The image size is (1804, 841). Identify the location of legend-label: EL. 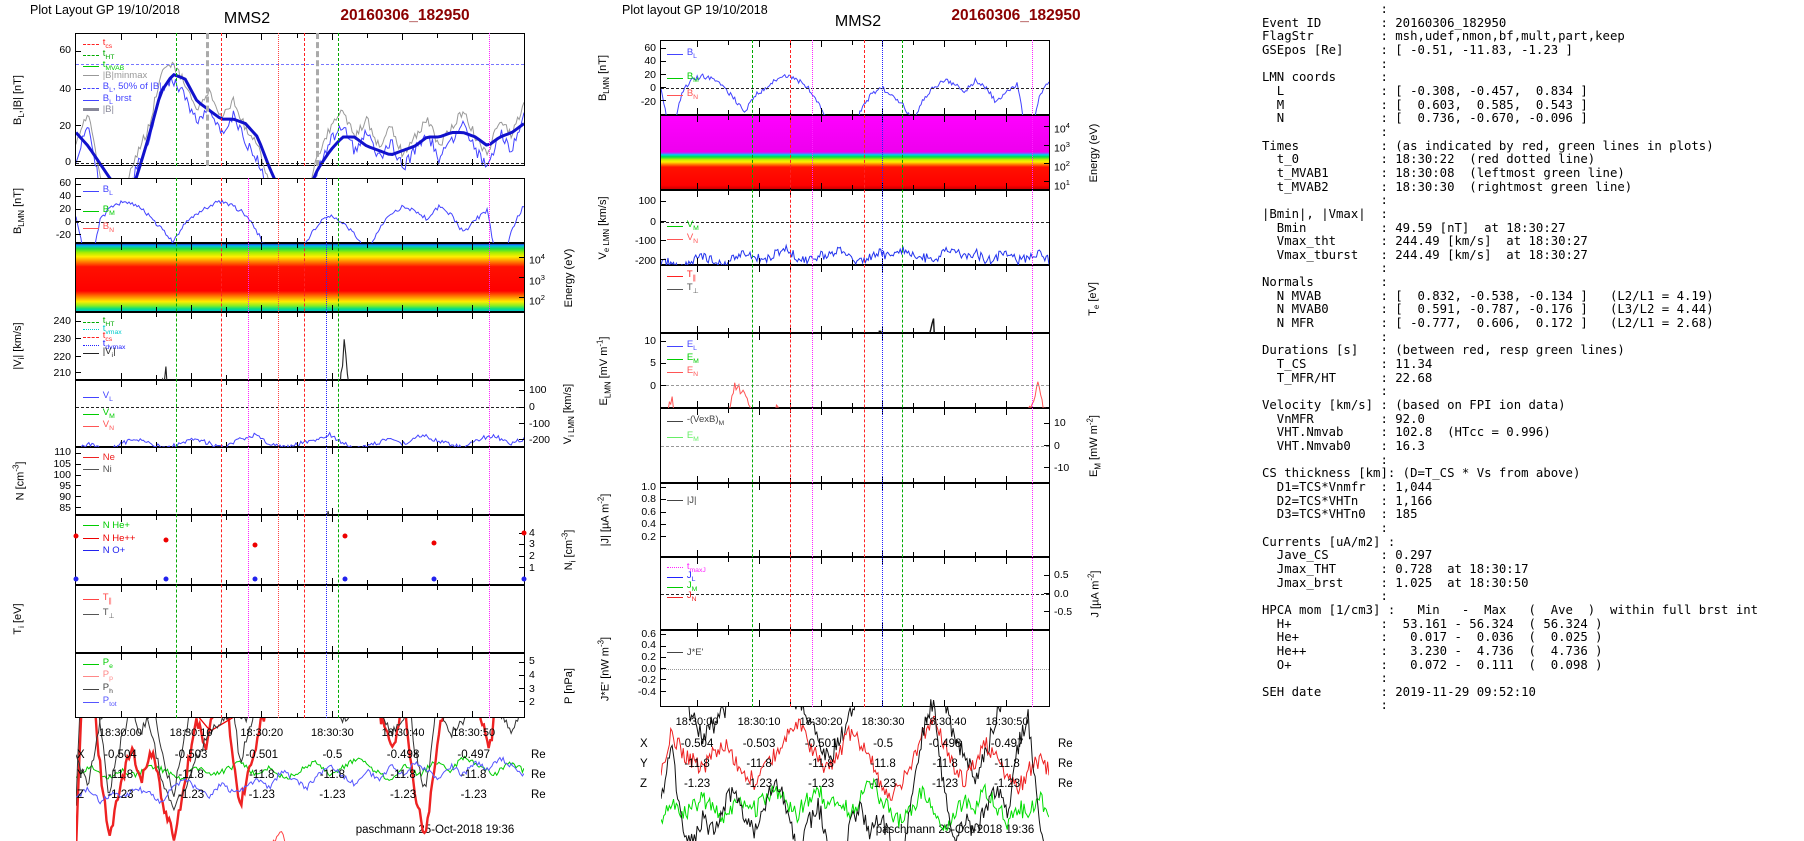
(691, 345).